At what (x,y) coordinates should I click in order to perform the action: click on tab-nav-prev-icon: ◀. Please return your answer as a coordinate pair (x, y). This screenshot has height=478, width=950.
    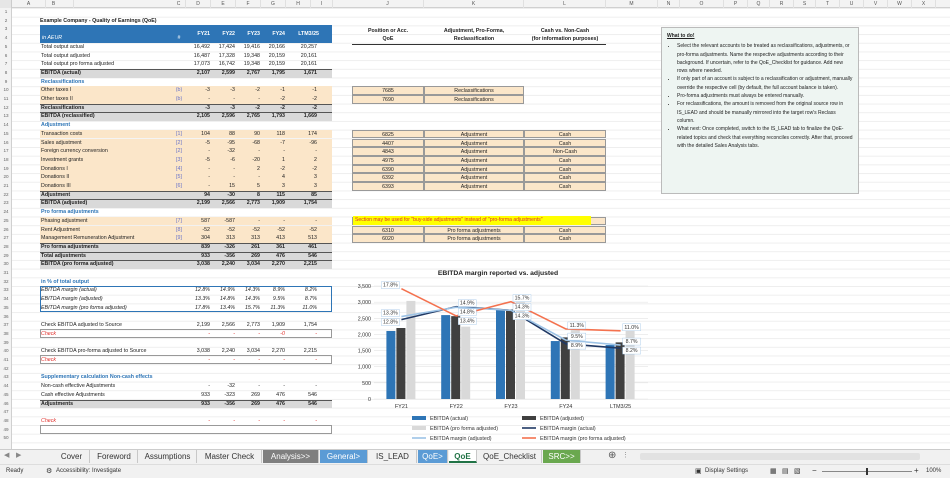
    Looking at the image, I should click on (7, 455).